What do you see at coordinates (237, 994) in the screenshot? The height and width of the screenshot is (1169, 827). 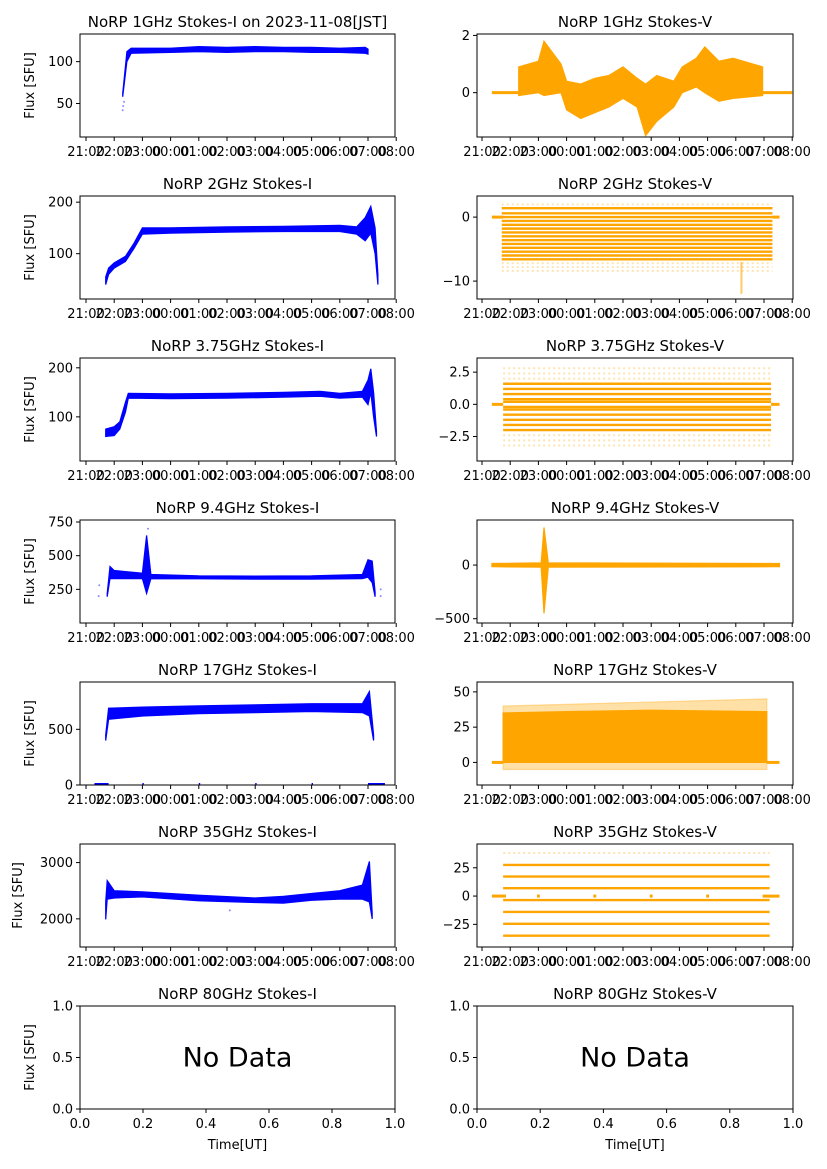 I see `subplot-title: NoRP 80GHz Stokes-I` at bounding box center [237, 994].